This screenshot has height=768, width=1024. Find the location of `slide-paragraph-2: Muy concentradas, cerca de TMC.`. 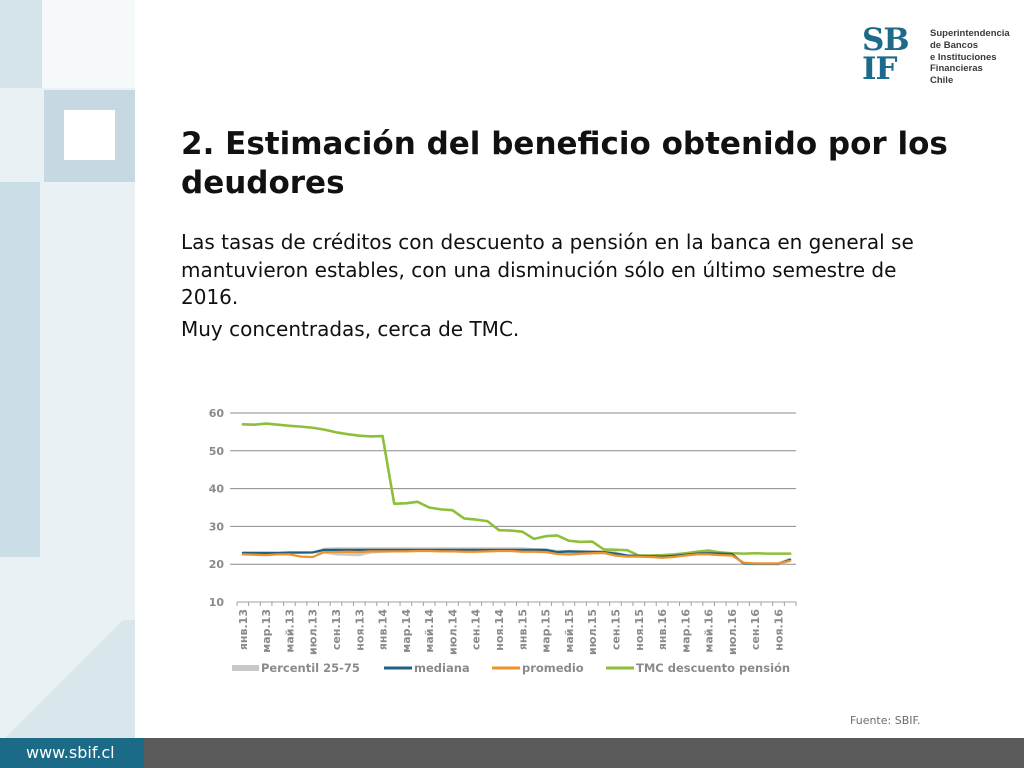

slide-paragraph-2: Muy concentradas, cerca de TMC. is located at coordinates (350, 329).